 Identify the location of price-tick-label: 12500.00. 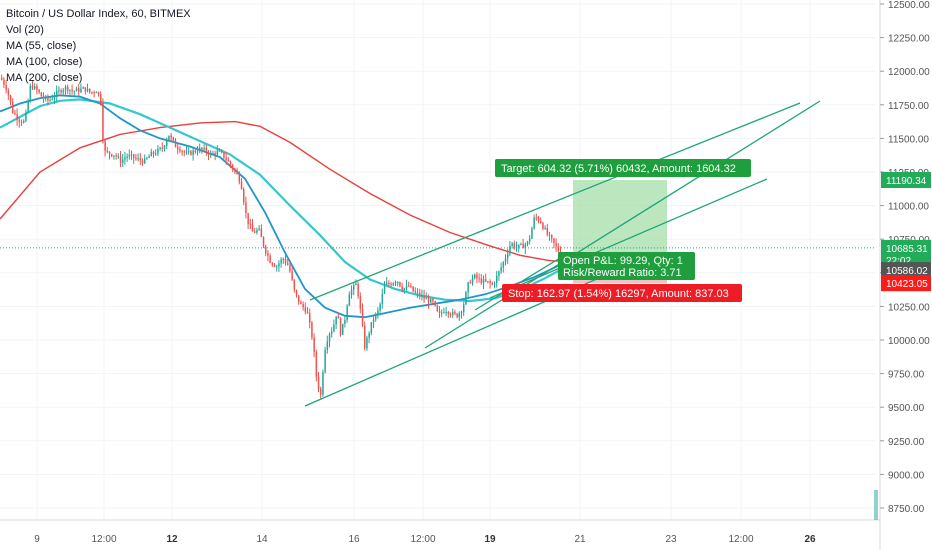
(909, 5).